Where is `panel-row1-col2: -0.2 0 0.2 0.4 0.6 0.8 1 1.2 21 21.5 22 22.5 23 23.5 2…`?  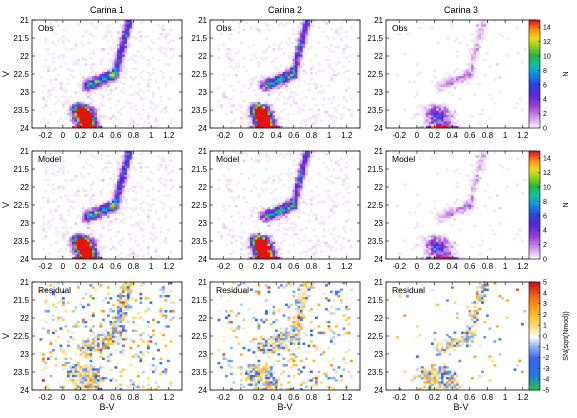 panel-row1-col2: -0.2 0 0.2 0.4 0.6 0.8 1 1.2 21 21.5 22 22.5 23 23.5 2… is located at coordinates (276, 72).